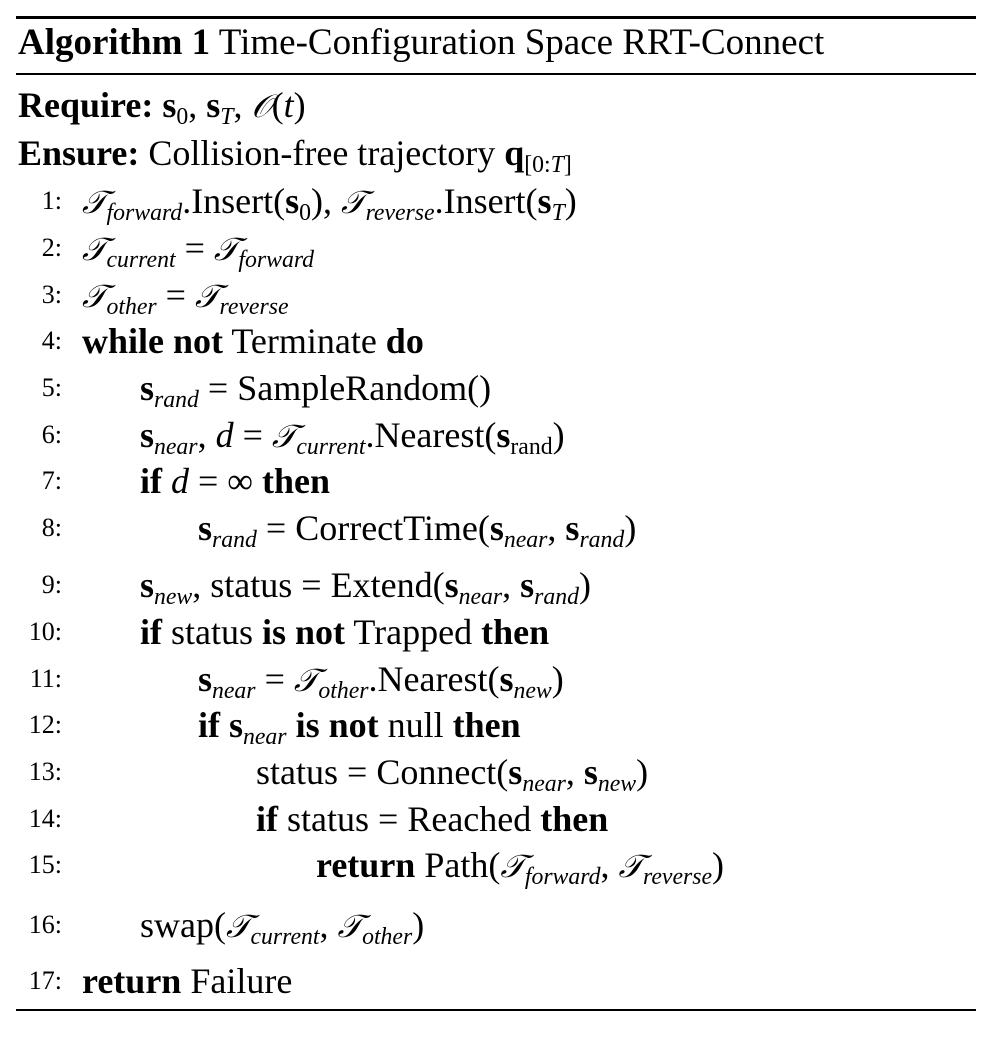  I want to click on algorithm-line-9: 9: snew, status = Extend(snear, srand), so click(496, 586).